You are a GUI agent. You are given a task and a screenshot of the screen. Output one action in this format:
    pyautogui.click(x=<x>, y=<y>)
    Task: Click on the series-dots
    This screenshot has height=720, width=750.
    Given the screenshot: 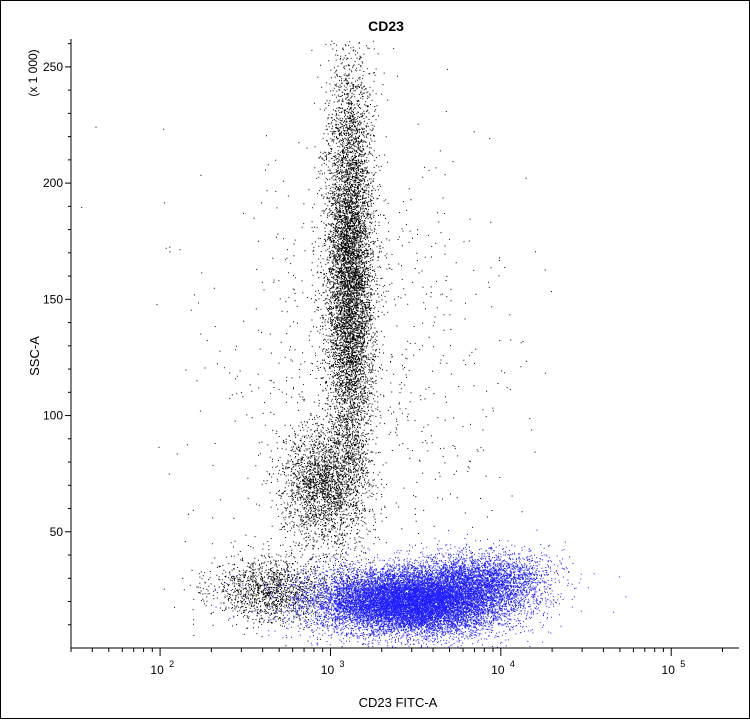 What is the action you would take?
    pyautogui.click(x=420, y=589)
    